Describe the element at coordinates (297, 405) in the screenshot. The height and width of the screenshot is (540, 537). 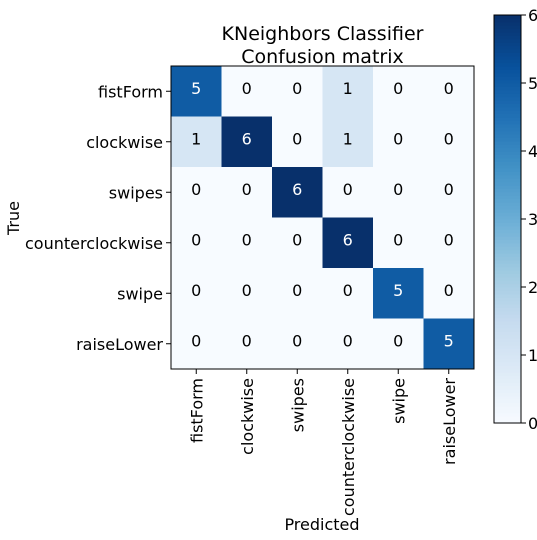
I see `x-tick-label: swipes` at that location.